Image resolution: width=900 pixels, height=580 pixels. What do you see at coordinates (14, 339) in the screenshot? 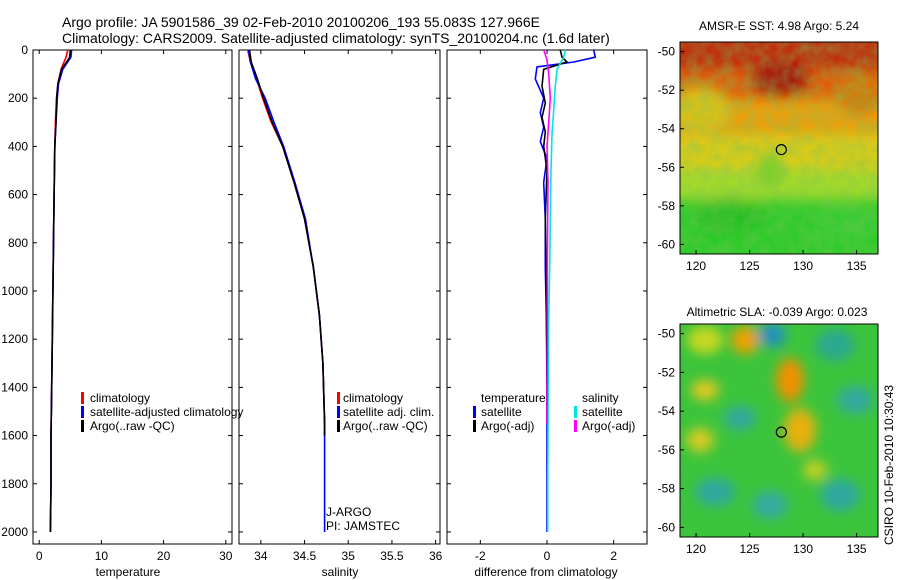
I see `y-tick-label: 1200` at bounding box center [14, 339].